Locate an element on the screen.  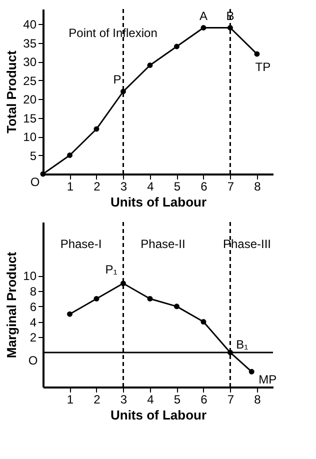
y-axis-title: Total Product is located at coordinates (12, 92).